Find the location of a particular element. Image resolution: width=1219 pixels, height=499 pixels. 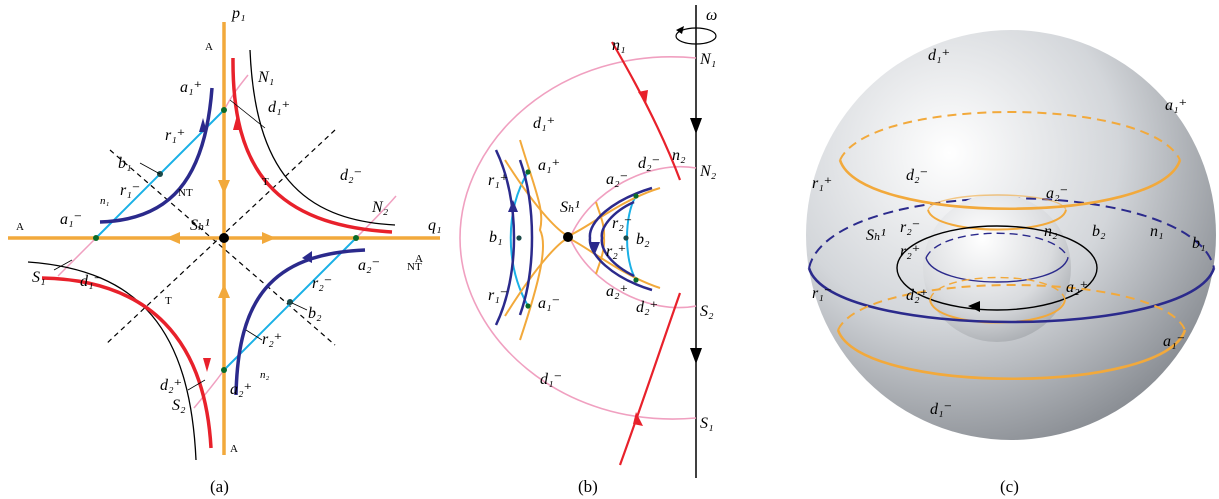

label-c-n1: n₁ is located at coordinates (1157, 231).